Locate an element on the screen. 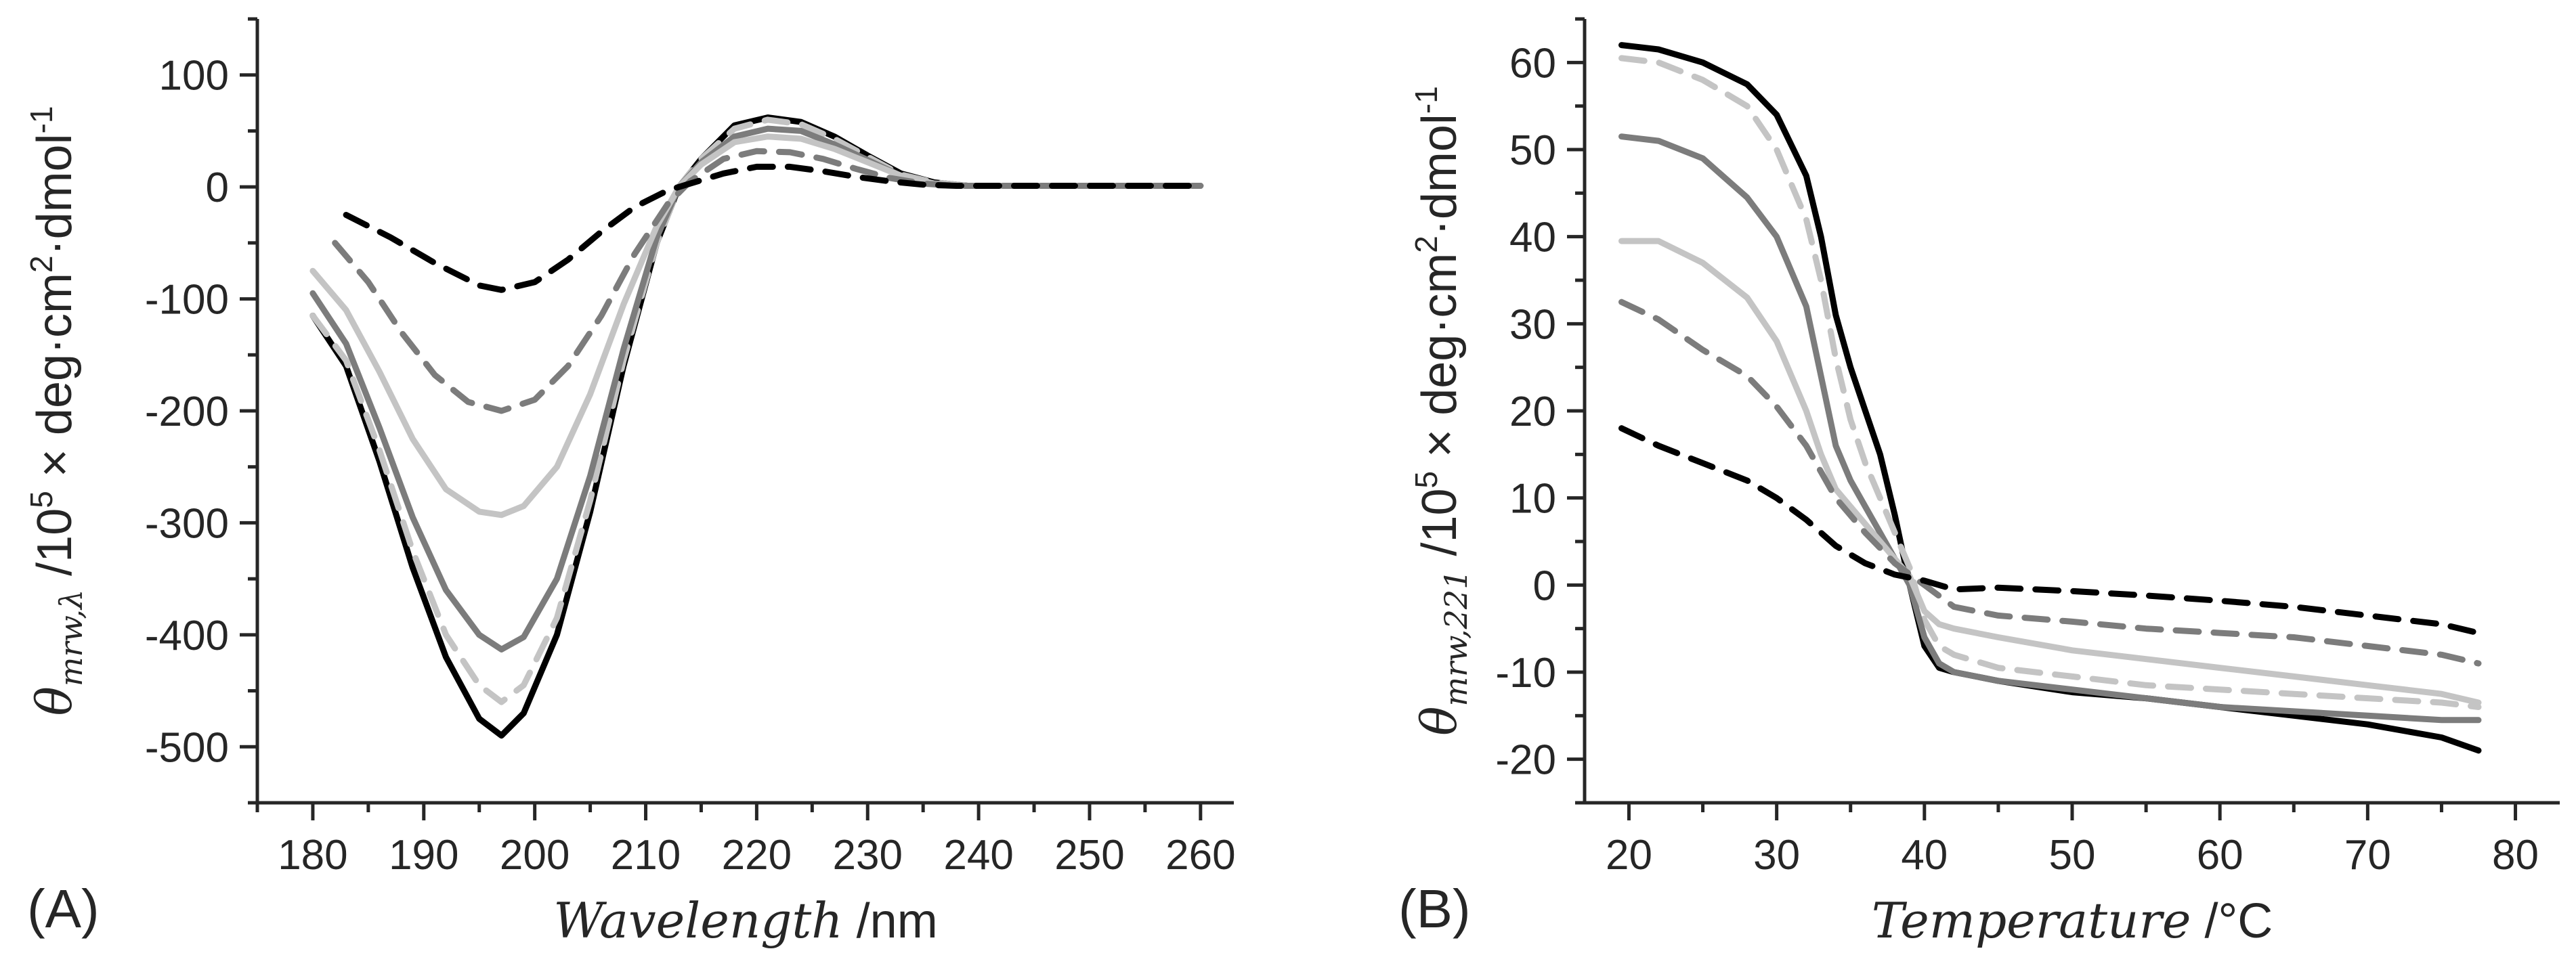 This screenshot has width=2576, height=972. panel-label: (A) is located at coordinates (63, 909).